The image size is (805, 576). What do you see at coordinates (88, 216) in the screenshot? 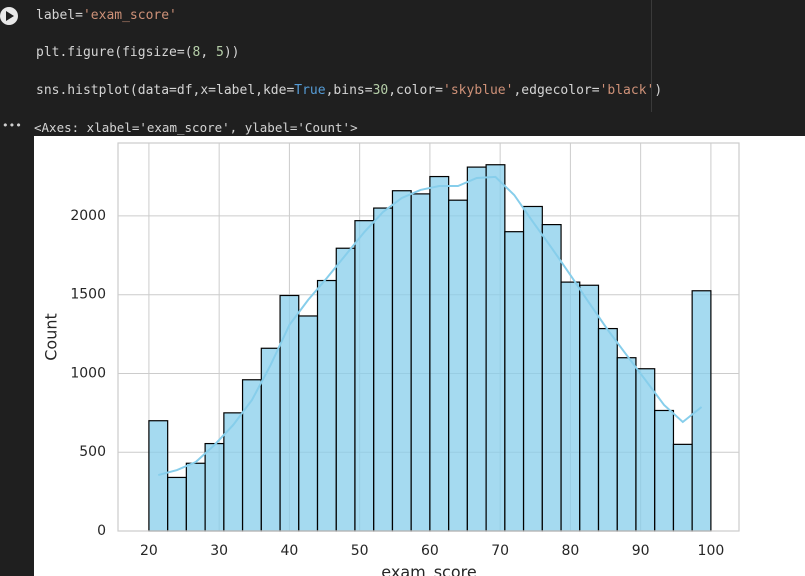
I see `y-tick-label: 2000` at bounding box center [88, 216].